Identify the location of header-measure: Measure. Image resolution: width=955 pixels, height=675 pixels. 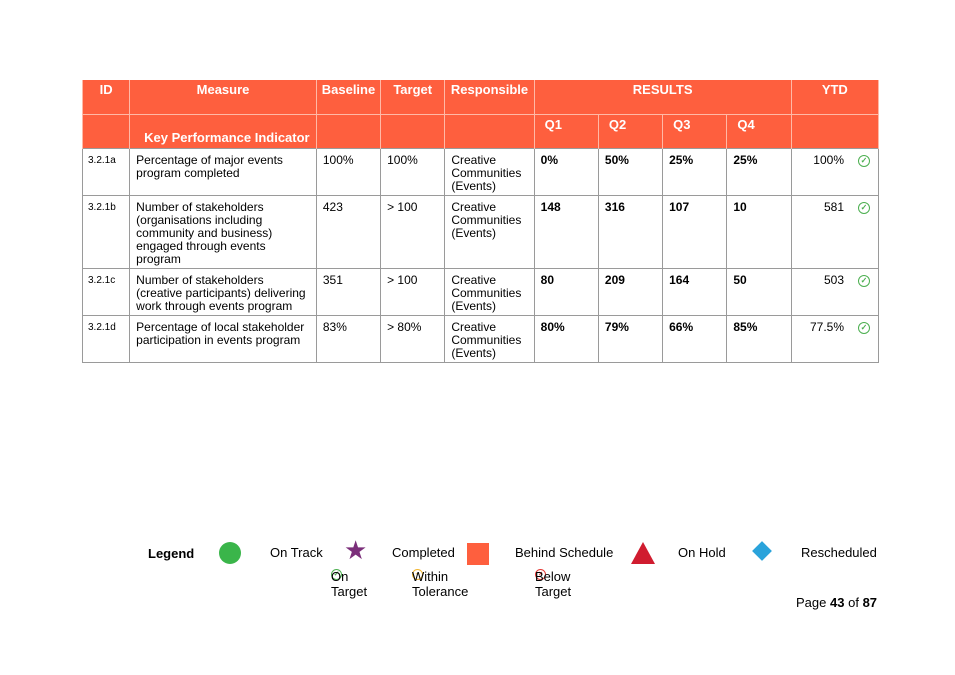
(223, 97).